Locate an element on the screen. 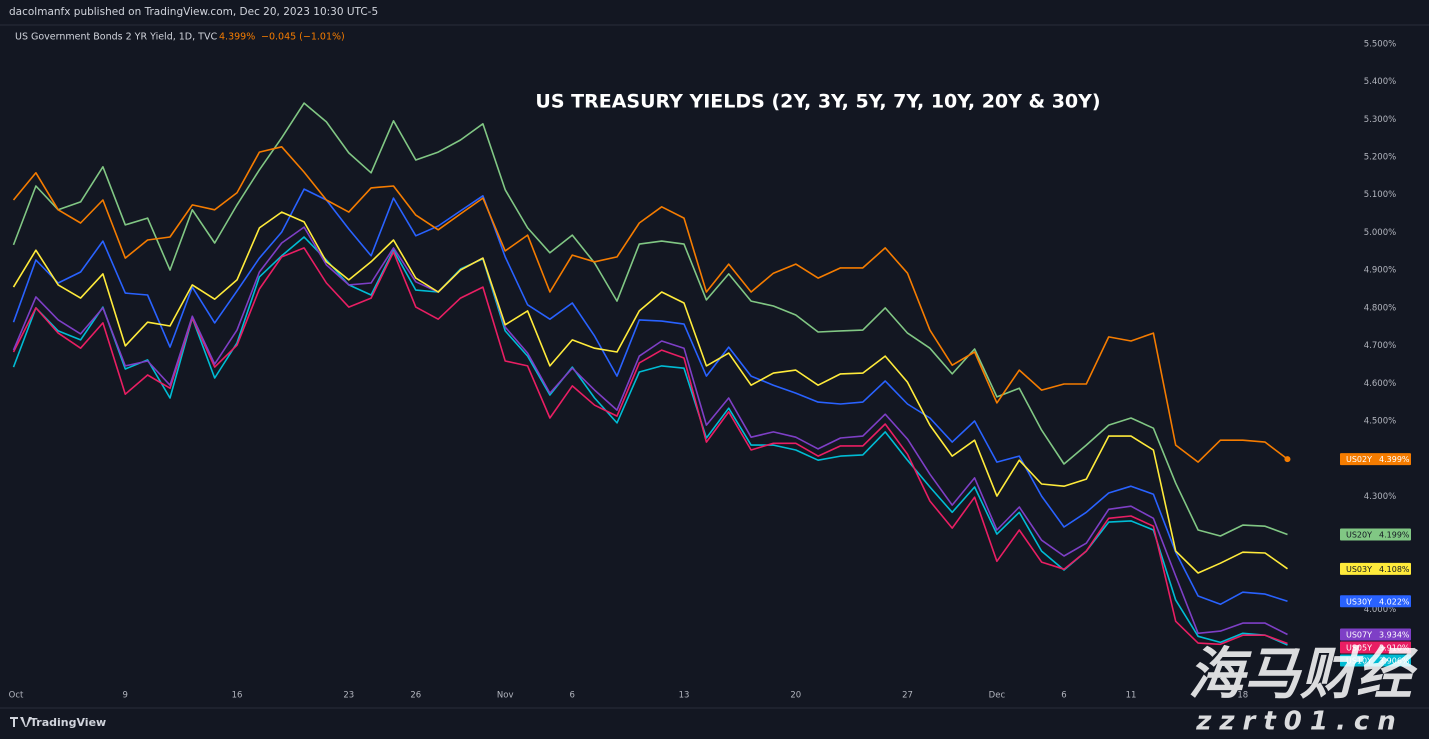 The image size is (1429, 739). legend-label: US07Y is located at coordinates (1359, 634).